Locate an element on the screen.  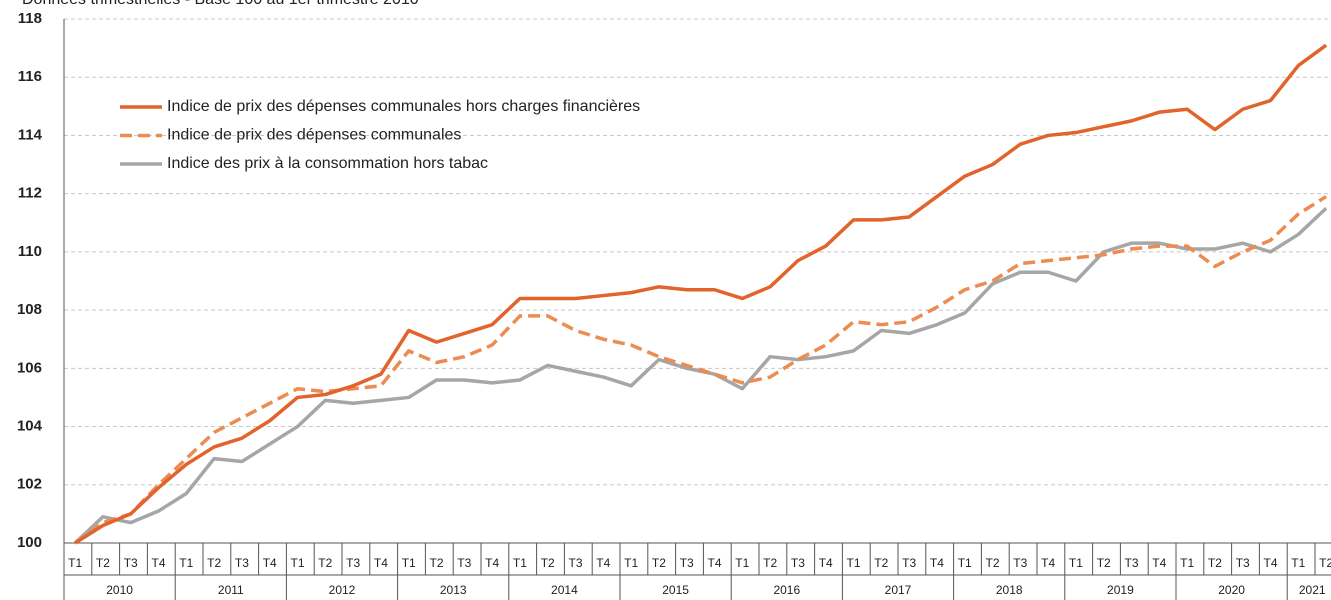
y-tick-label: 112 is located at coordinates (30, 193).